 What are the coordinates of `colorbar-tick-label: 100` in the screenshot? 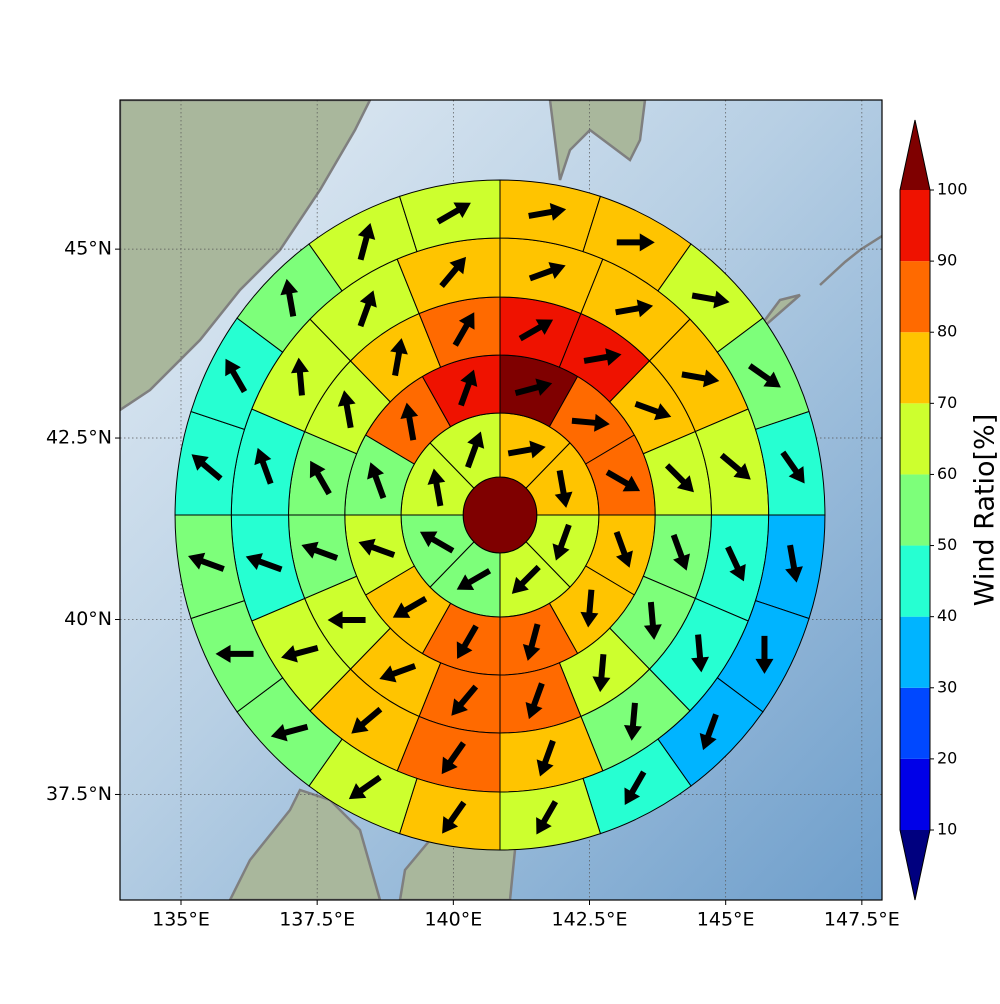 It's located at (952, 189).